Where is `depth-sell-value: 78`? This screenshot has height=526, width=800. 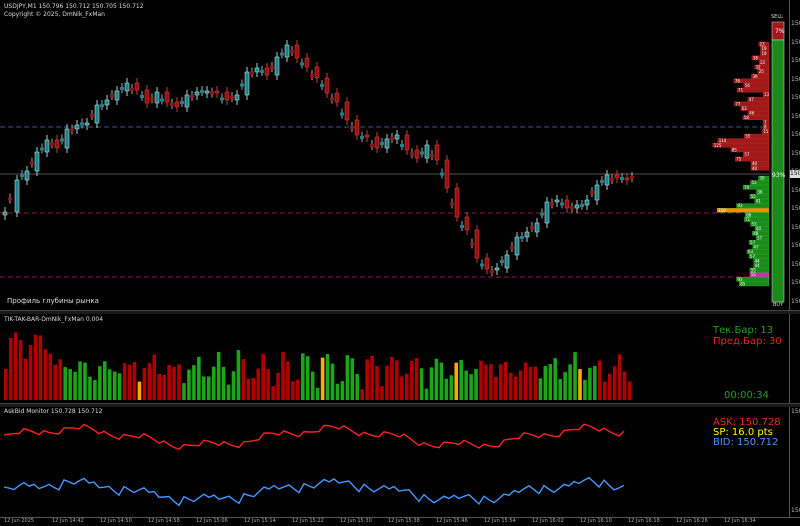 depth-sell-value: 78 is located at coordinates (738, 80).